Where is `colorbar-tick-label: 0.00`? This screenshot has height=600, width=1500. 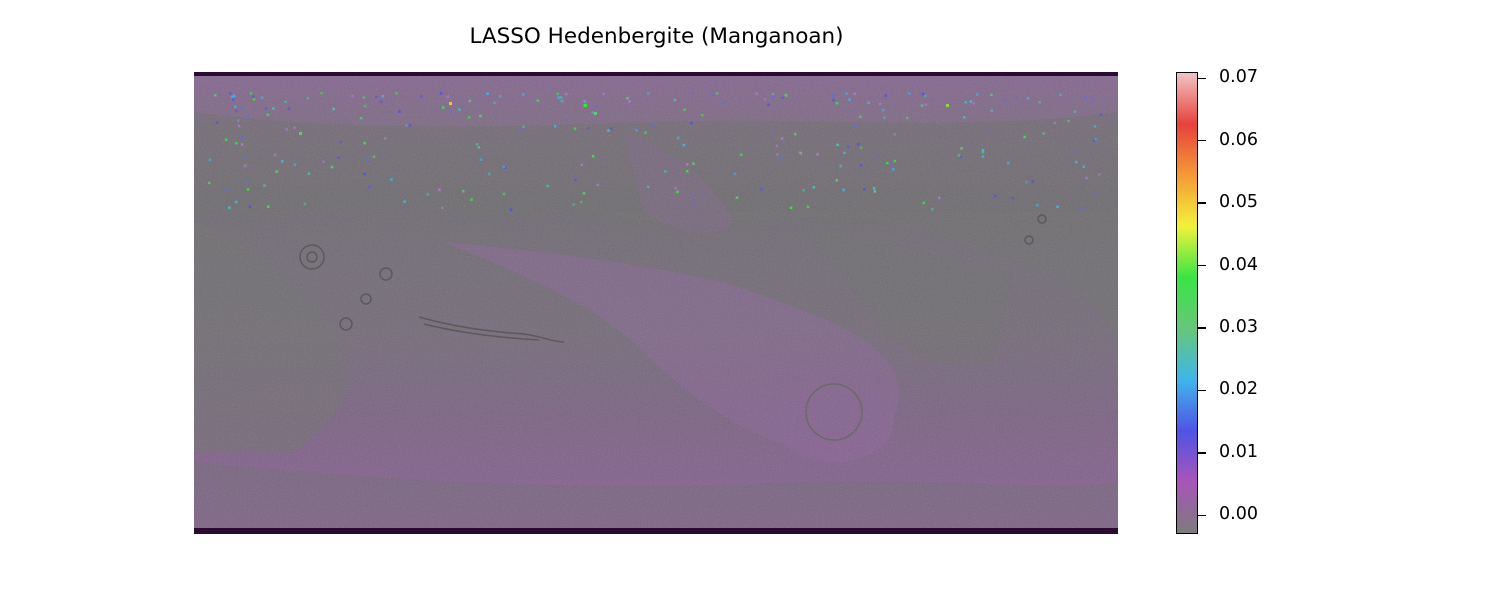 colorbar-tick-label: 0.00 is located at coordinates (1238, 514).